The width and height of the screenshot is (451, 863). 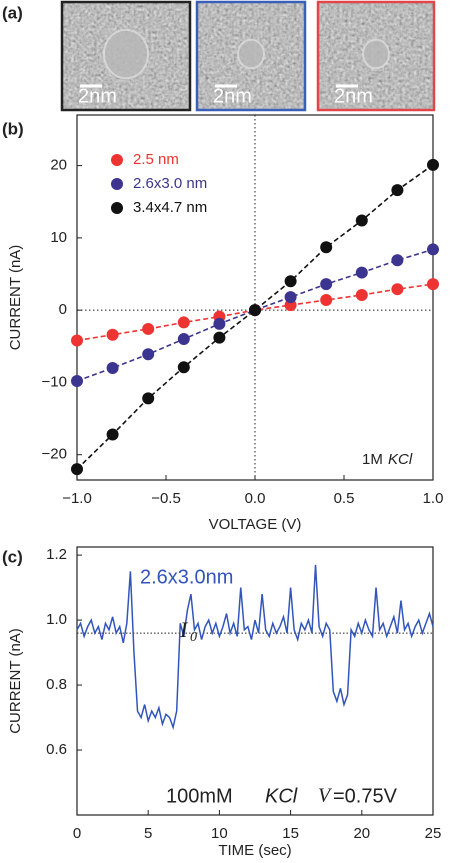 I want to click on series-label: 2.6x3.0nm, so click(x=186, y=577).